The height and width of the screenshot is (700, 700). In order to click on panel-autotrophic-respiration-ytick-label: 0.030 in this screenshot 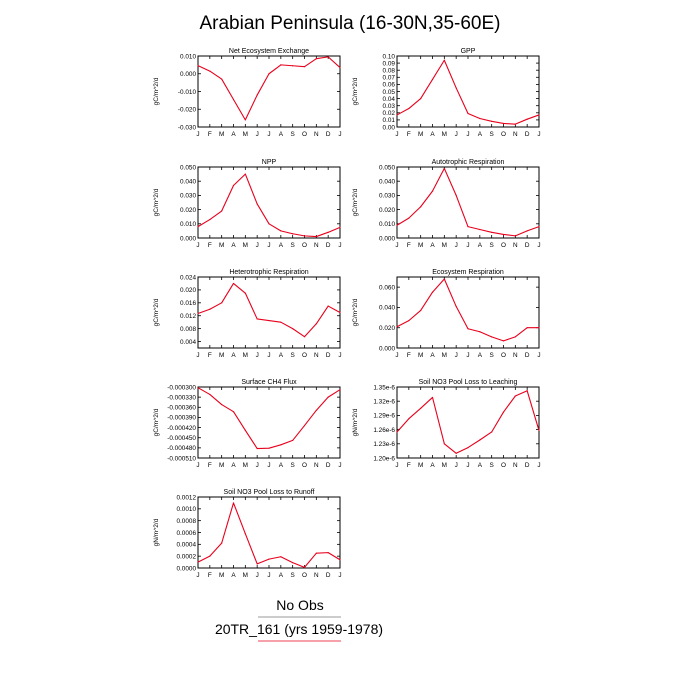, I will do `click(387, 196)`.